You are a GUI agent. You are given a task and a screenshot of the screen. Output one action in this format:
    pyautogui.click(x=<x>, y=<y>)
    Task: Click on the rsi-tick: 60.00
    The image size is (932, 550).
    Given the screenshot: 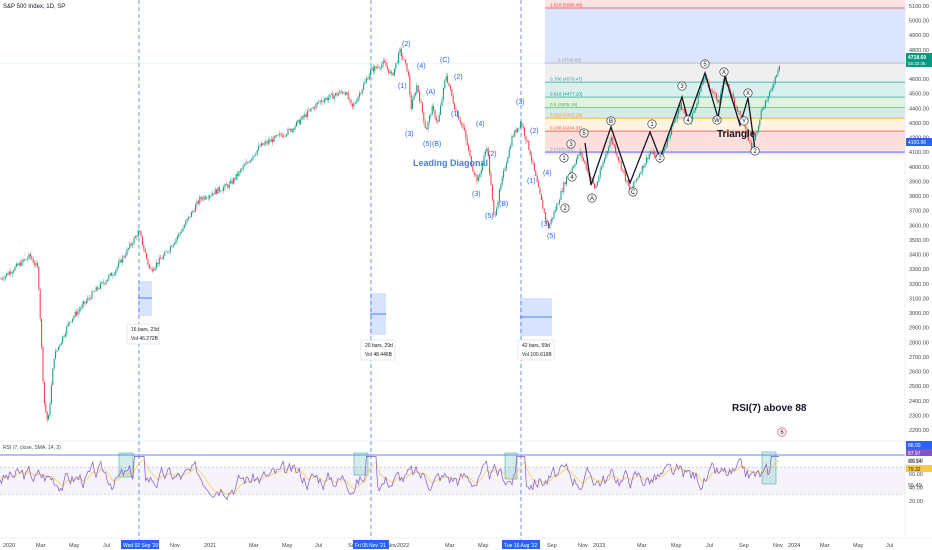 What is the action you would take?
    pyautogui.click(x=916, y=475)
    